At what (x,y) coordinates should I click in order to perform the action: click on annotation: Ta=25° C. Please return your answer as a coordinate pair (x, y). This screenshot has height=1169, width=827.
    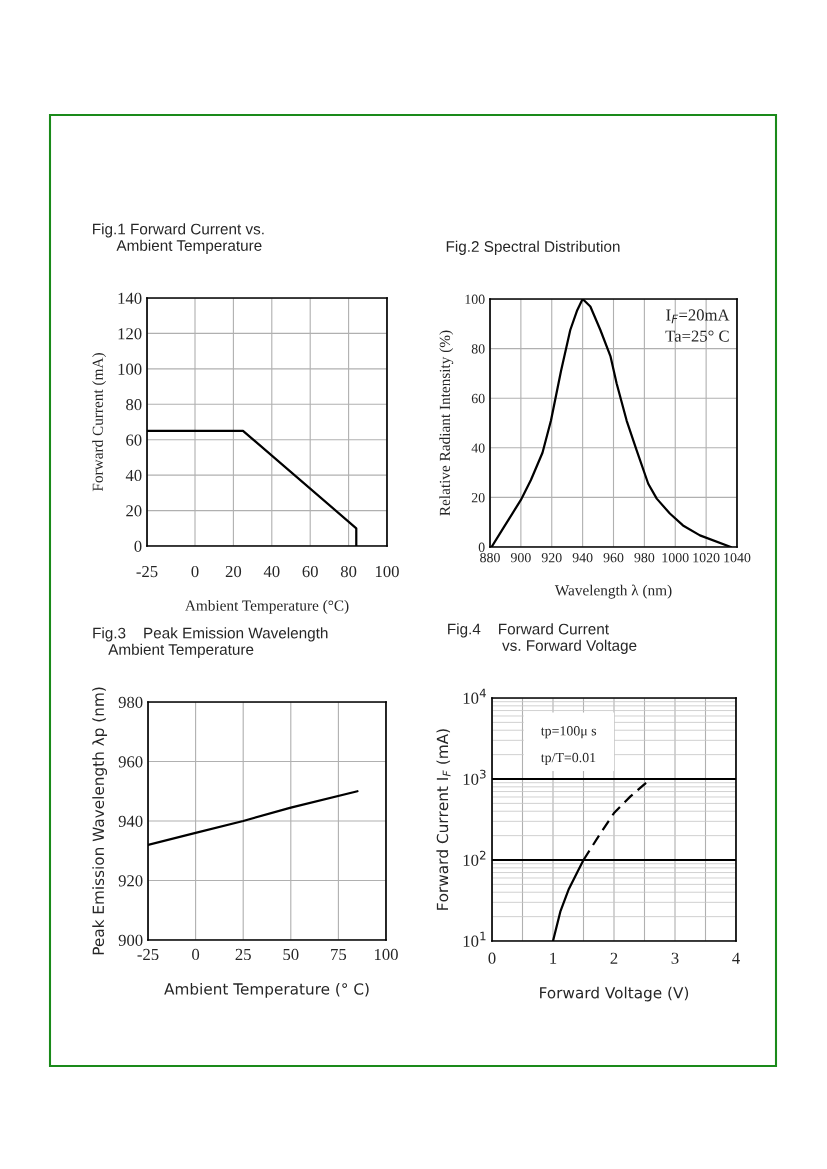
    Looking at the image, I should click on (697, 336).